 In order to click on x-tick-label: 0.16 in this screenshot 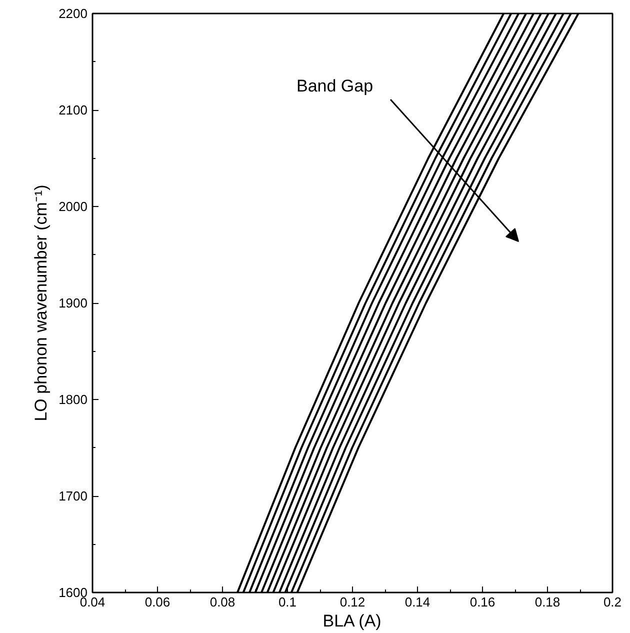, I will do `click(483, 602)`.